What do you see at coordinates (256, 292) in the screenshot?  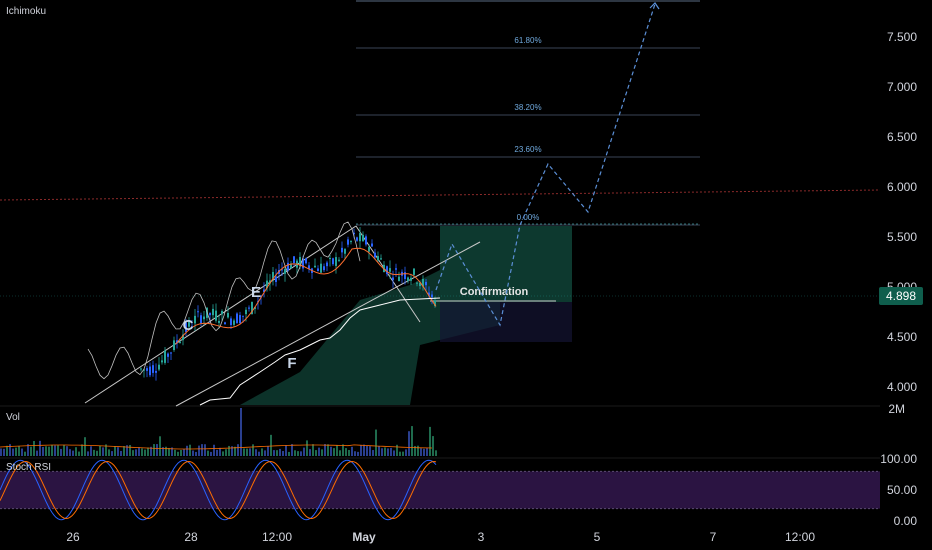 I see `wave-label: E` at bounding box center [256, 292].